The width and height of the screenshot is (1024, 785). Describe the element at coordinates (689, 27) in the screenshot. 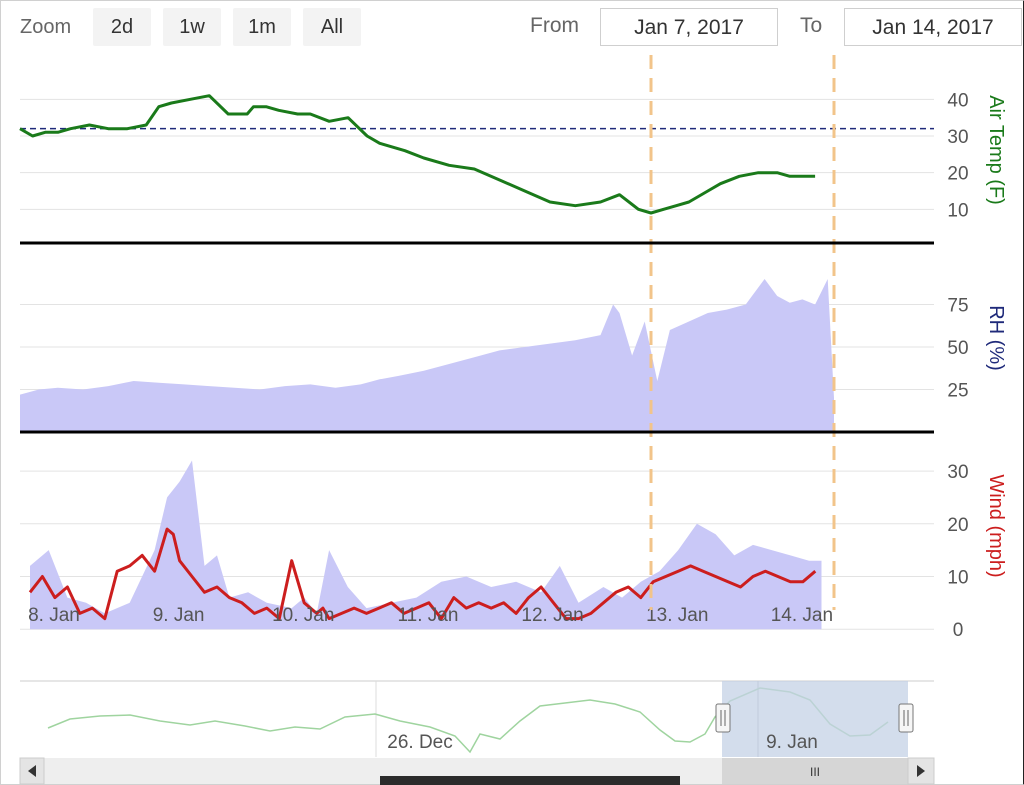

I see `from-date-input: Jan 7, 2017` at that location.